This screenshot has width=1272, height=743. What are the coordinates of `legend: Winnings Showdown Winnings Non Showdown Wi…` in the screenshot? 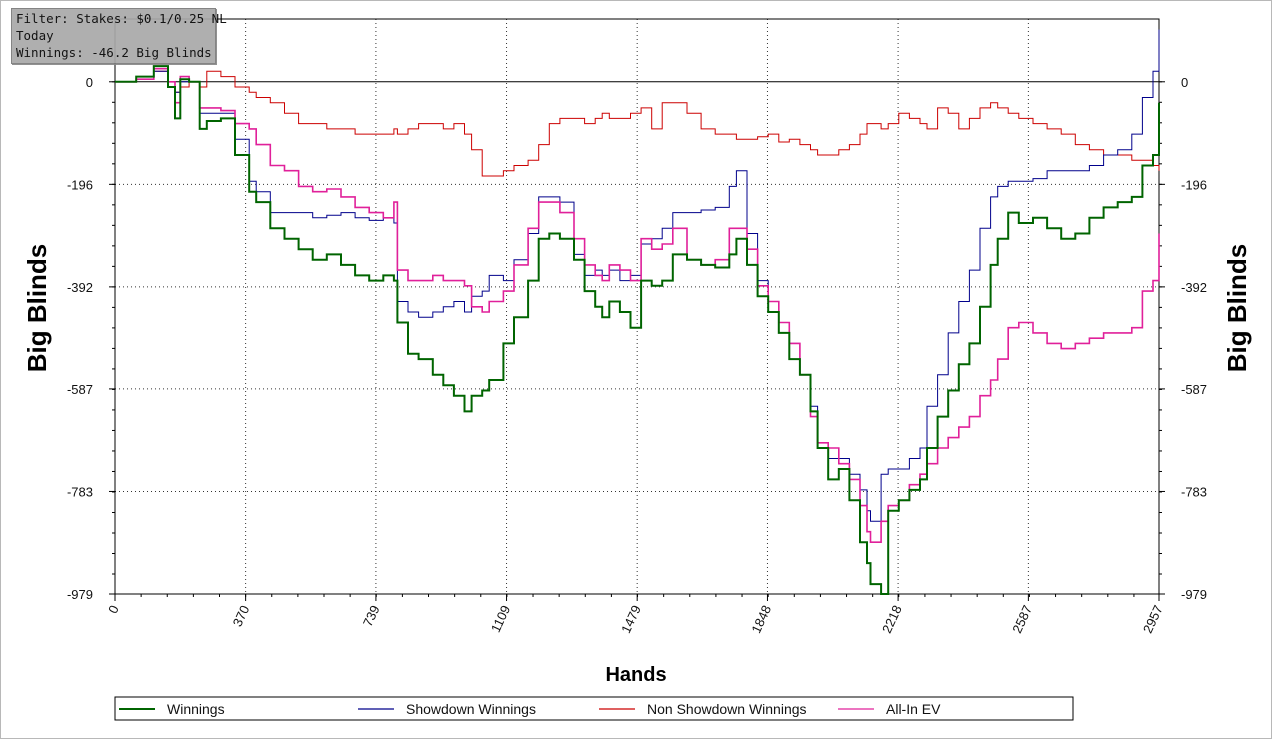 It's located at (594, 708).